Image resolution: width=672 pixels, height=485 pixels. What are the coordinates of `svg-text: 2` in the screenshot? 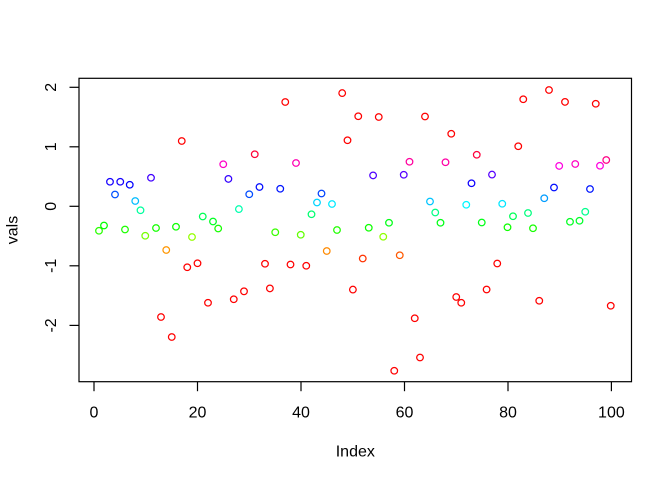 It's located at (51, 87).